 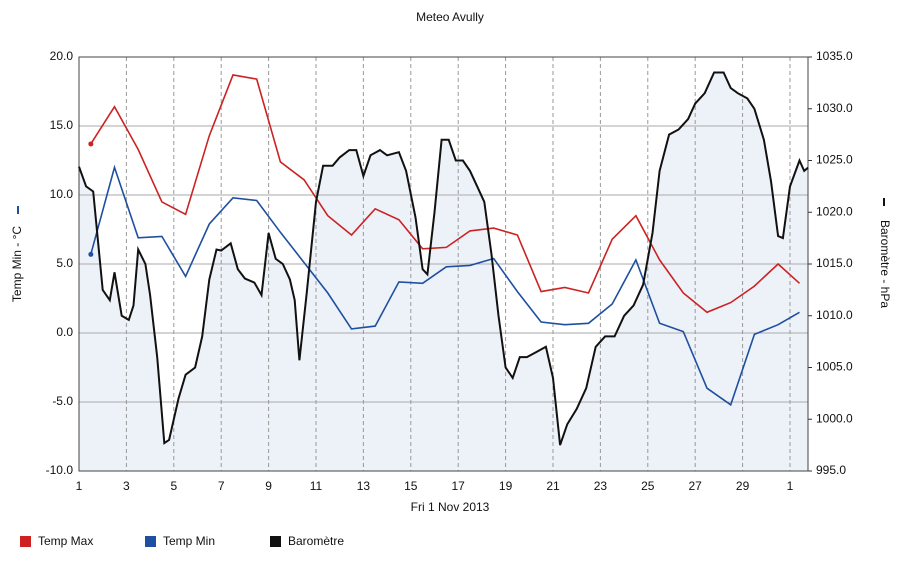 I want to click on legend-label: Baromètre, so click(x=316, y=541).